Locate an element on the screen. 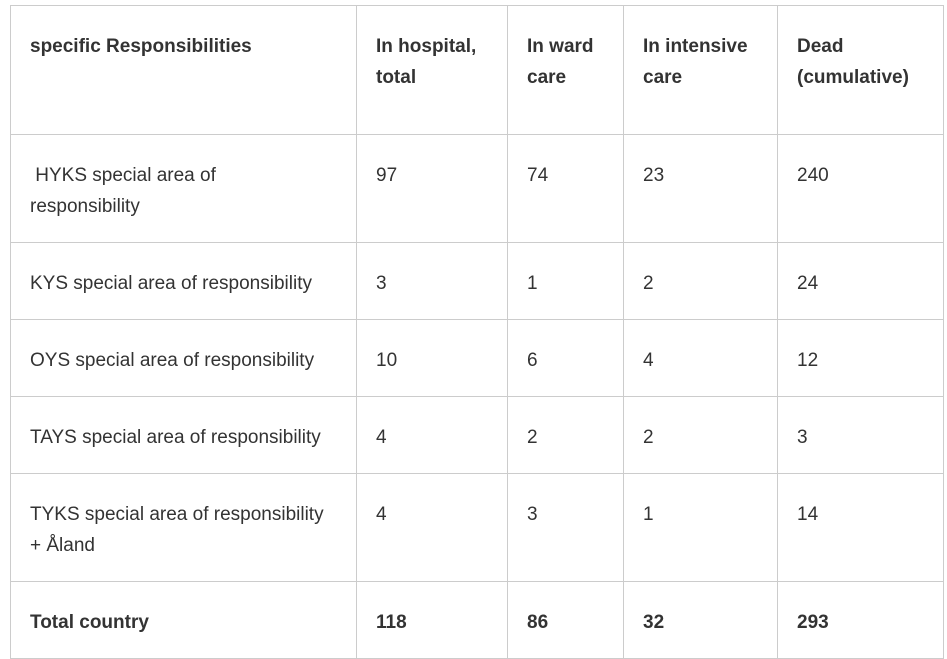 This screenshot has height=659, width=947. value-cell: 293 is located at coordinates (860, 620).